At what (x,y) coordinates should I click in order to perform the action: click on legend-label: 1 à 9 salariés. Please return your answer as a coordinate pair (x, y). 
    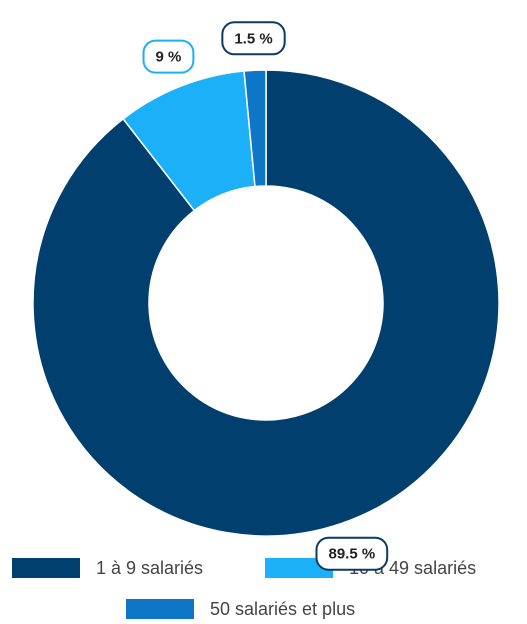
    Looking at the image, I should click on (149, 568).